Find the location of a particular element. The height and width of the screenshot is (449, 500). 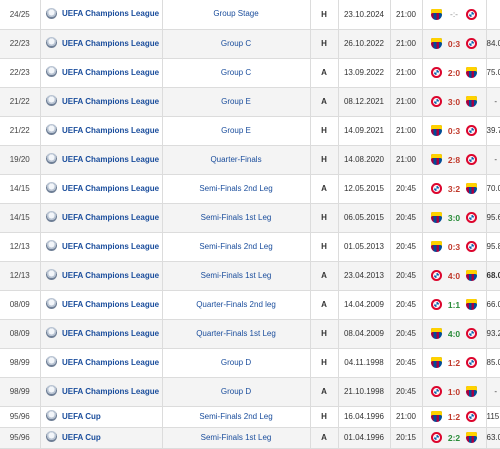

score-link: 2:8 is located at coordinates (454, 159).